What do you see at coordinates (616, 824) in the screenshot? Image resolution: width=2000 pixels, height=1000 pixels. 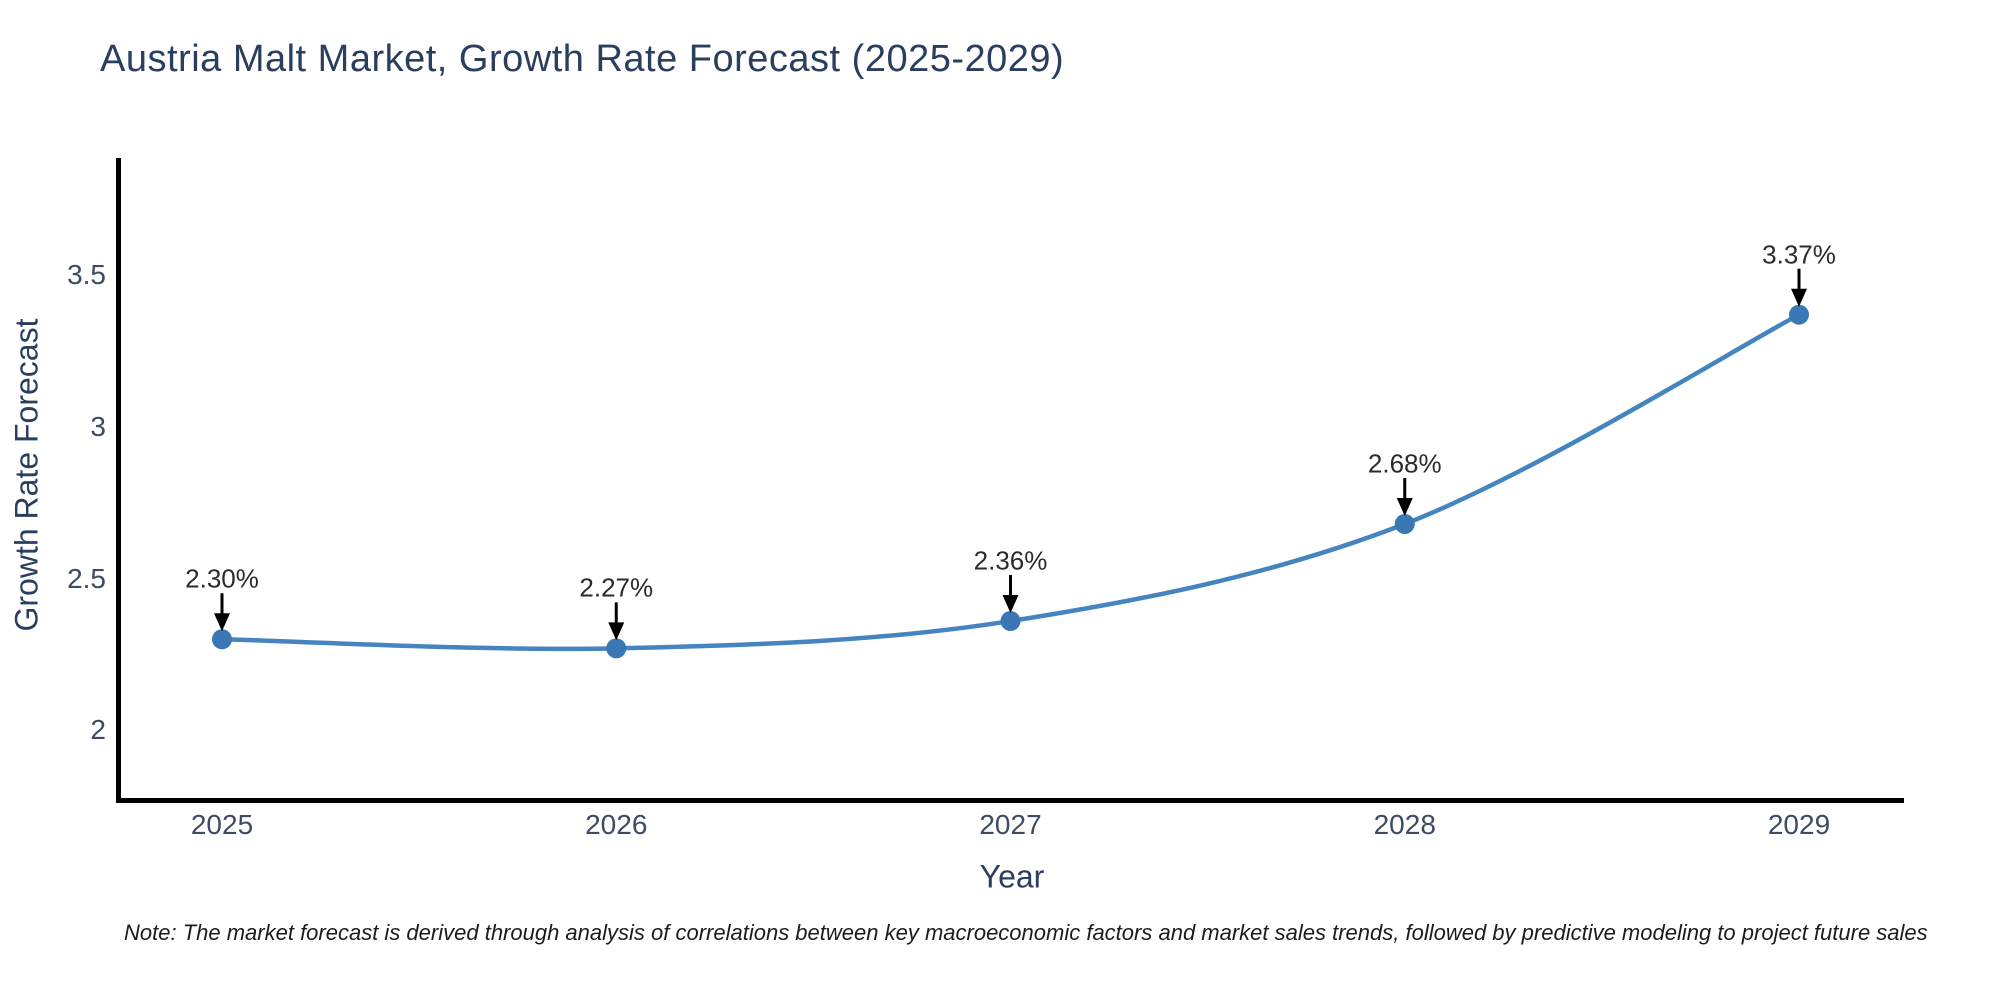 I see `x-tick-label: 2026` at bounding box center [616, 824].